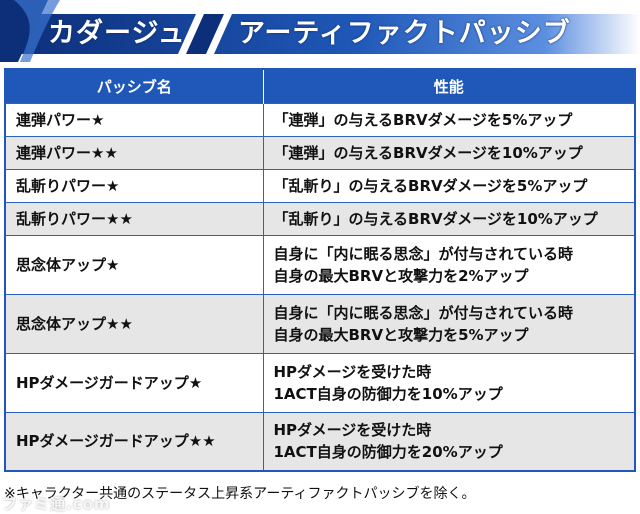 This screenshot has height=514, width=640. I want to click on table-header-row: パッシブ名 性能, so click(320, 86).